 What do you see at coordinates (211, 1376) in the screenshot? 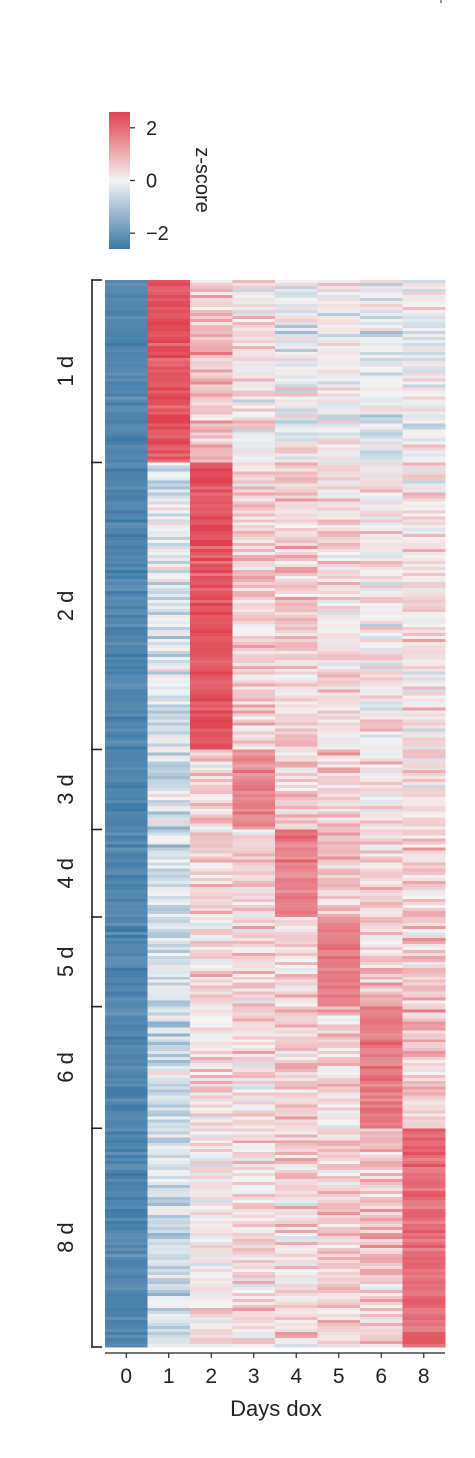
I see `x-tick-label: 2` at bounding box center [211, 1376].